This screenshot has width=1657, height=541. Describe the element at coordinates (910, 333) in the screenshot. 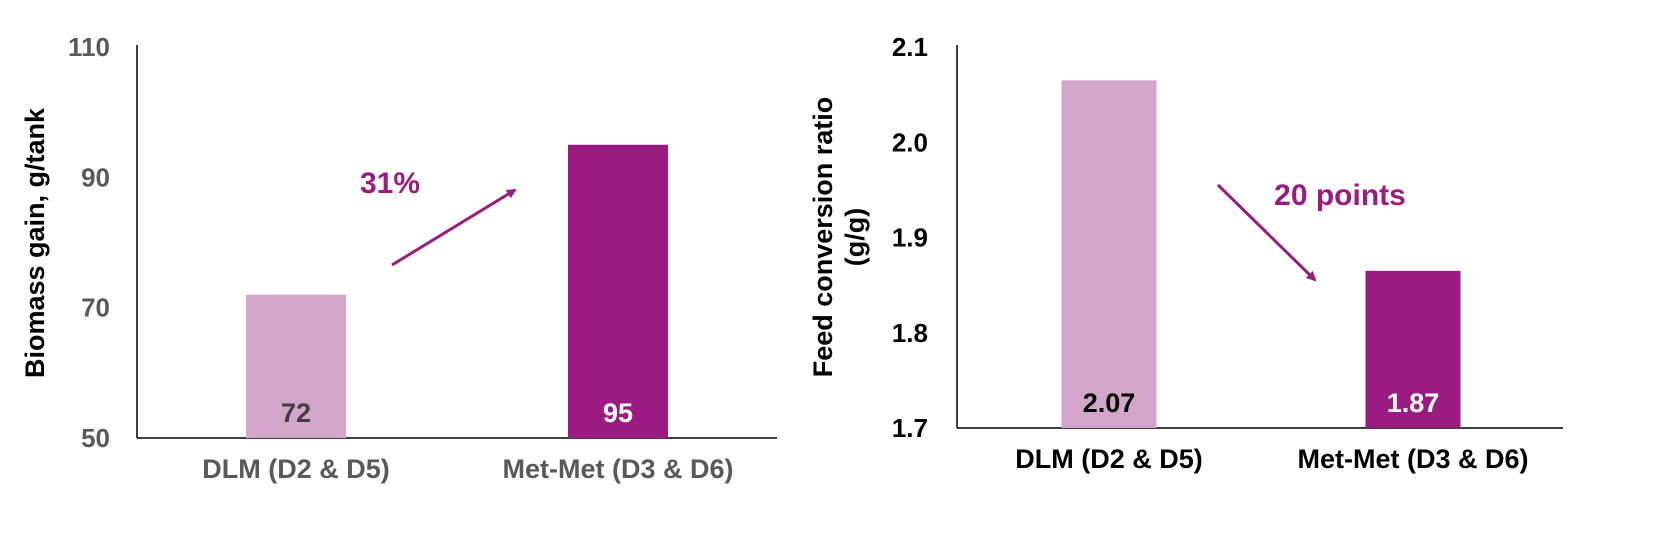

I see `y-tick-label: 1.8` at that location.